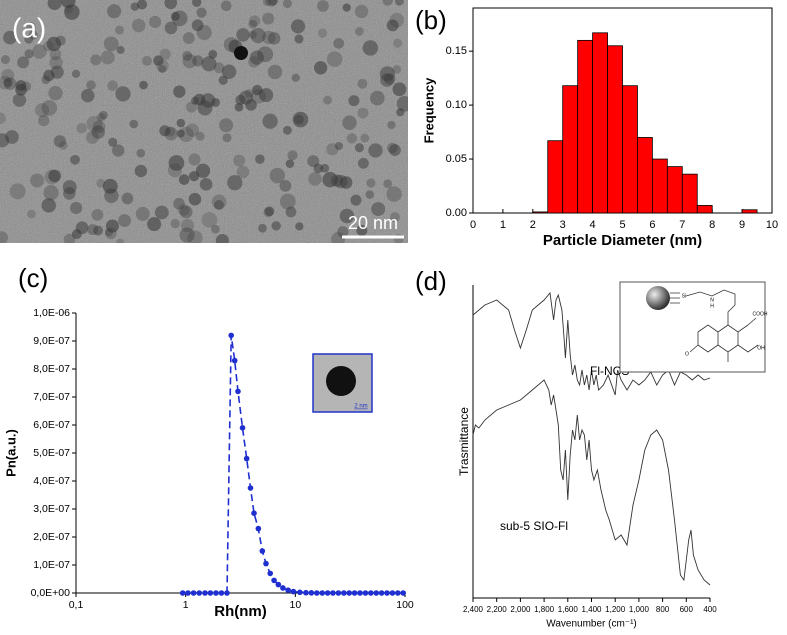 This screenshot has height=635, width=787. Describe the element at coordinates (692, 327) in the screenshot. I see `inset-frame` at that location.